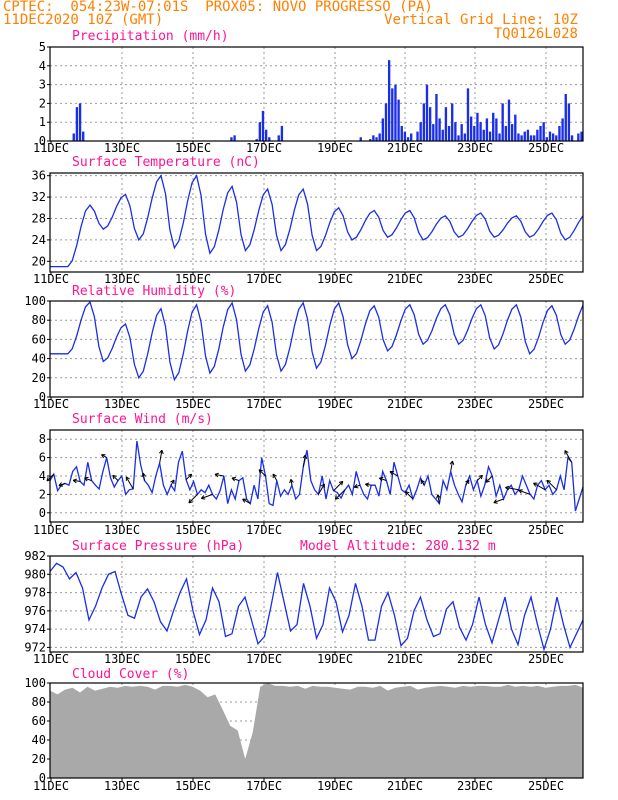  I want to click on y-tick-label: 60, so click(39, 721).